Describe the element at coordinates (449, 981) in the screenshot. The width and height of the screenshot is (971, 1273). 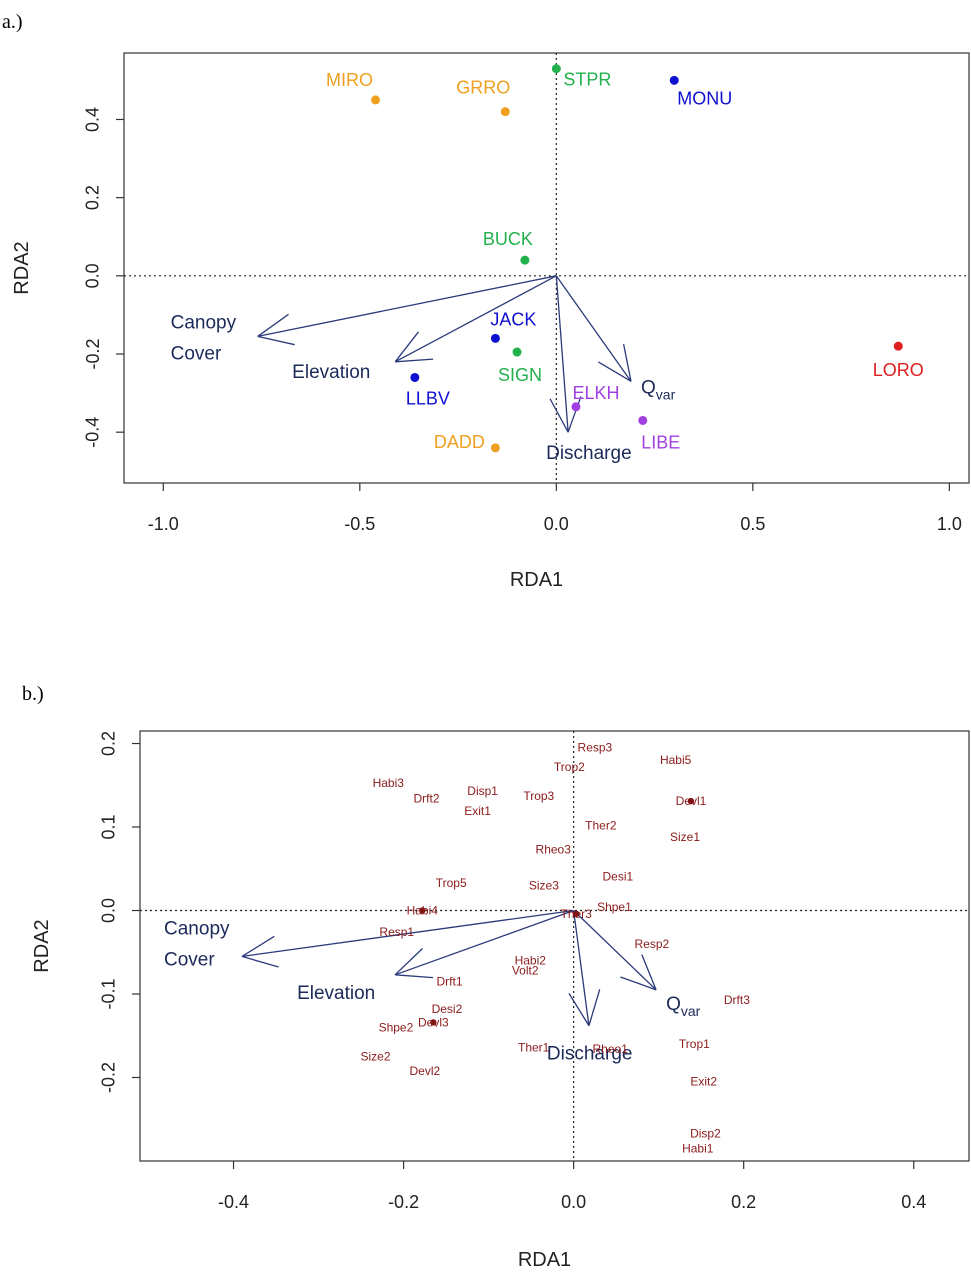
I see `trait-label-drft1: Drft1` at that location.